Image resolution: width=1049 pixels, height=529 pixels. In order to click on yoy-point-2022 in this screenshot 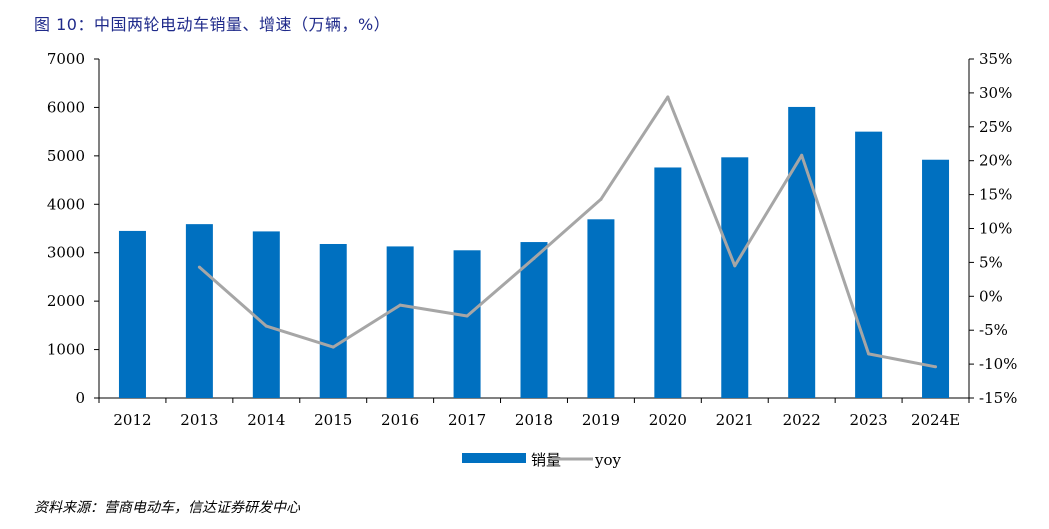, I will do `click(802, 155)`.